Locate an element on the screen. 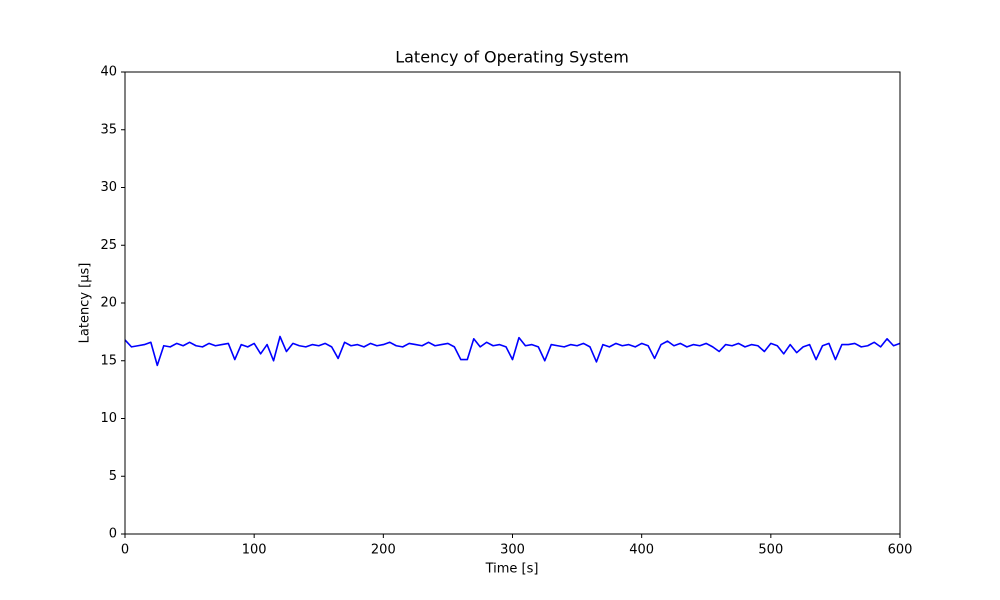 The height and width of the screenshot is (600, 1000). x-tick-label: 0 is located at coordinates (125, 550).